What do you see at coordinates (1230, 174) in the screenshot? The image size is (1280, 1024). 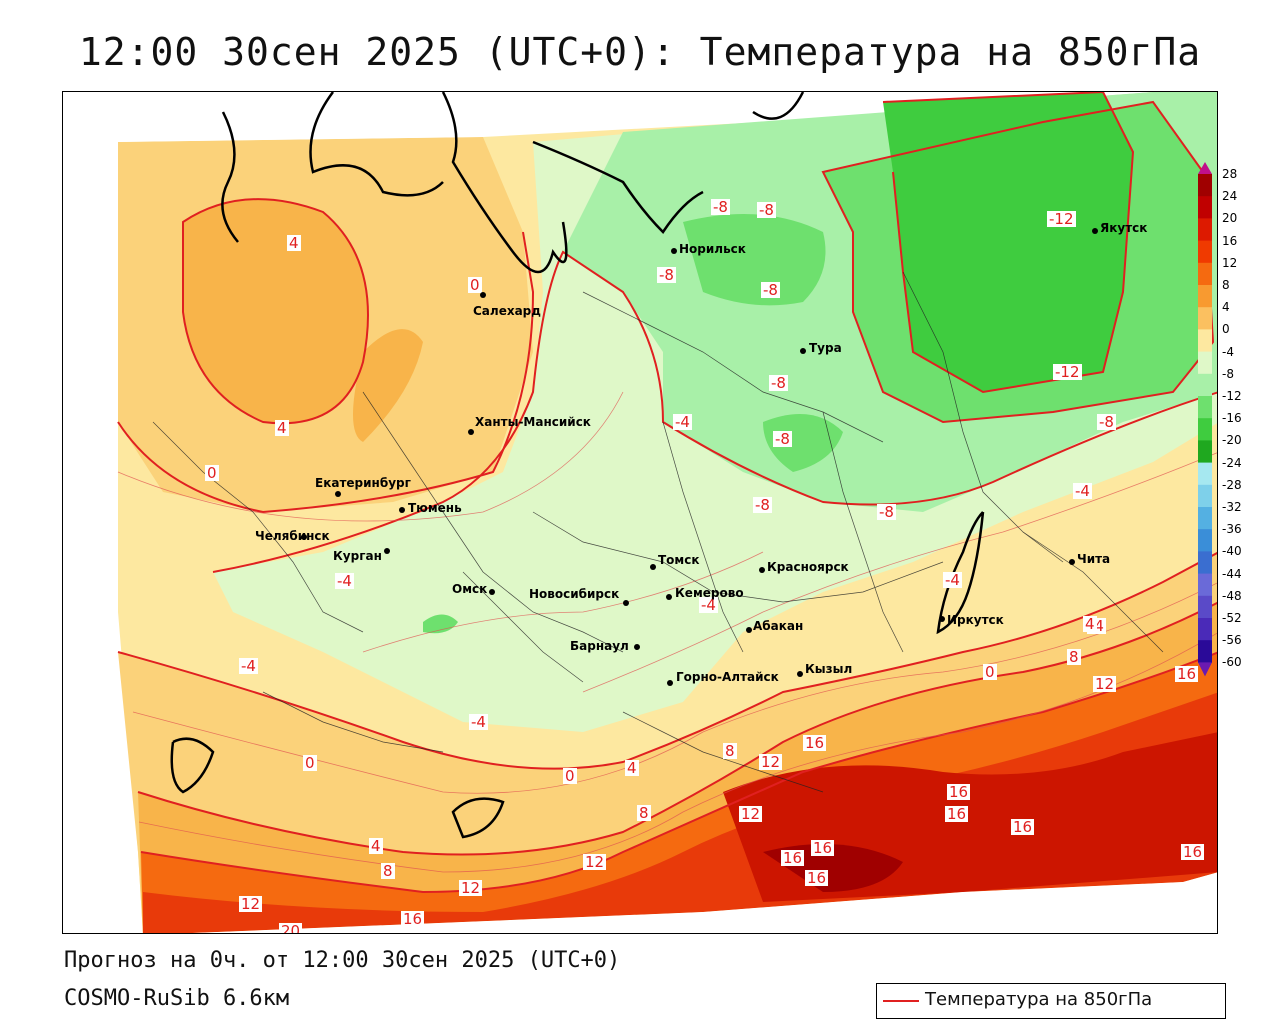 I see `colorbar-tick-label: 28` at bounding box center [1230, 174].